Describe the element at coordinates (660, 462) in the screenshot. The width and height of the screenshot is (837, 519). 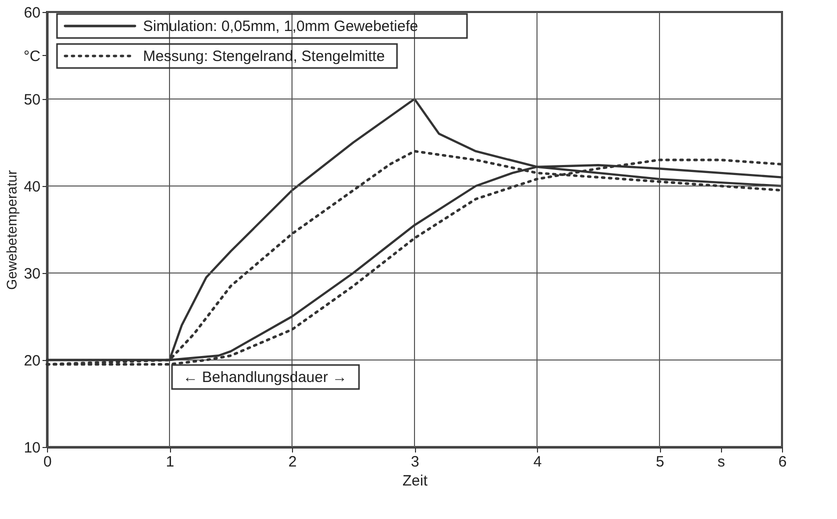
I see `x-tick-label: 5` at that location.